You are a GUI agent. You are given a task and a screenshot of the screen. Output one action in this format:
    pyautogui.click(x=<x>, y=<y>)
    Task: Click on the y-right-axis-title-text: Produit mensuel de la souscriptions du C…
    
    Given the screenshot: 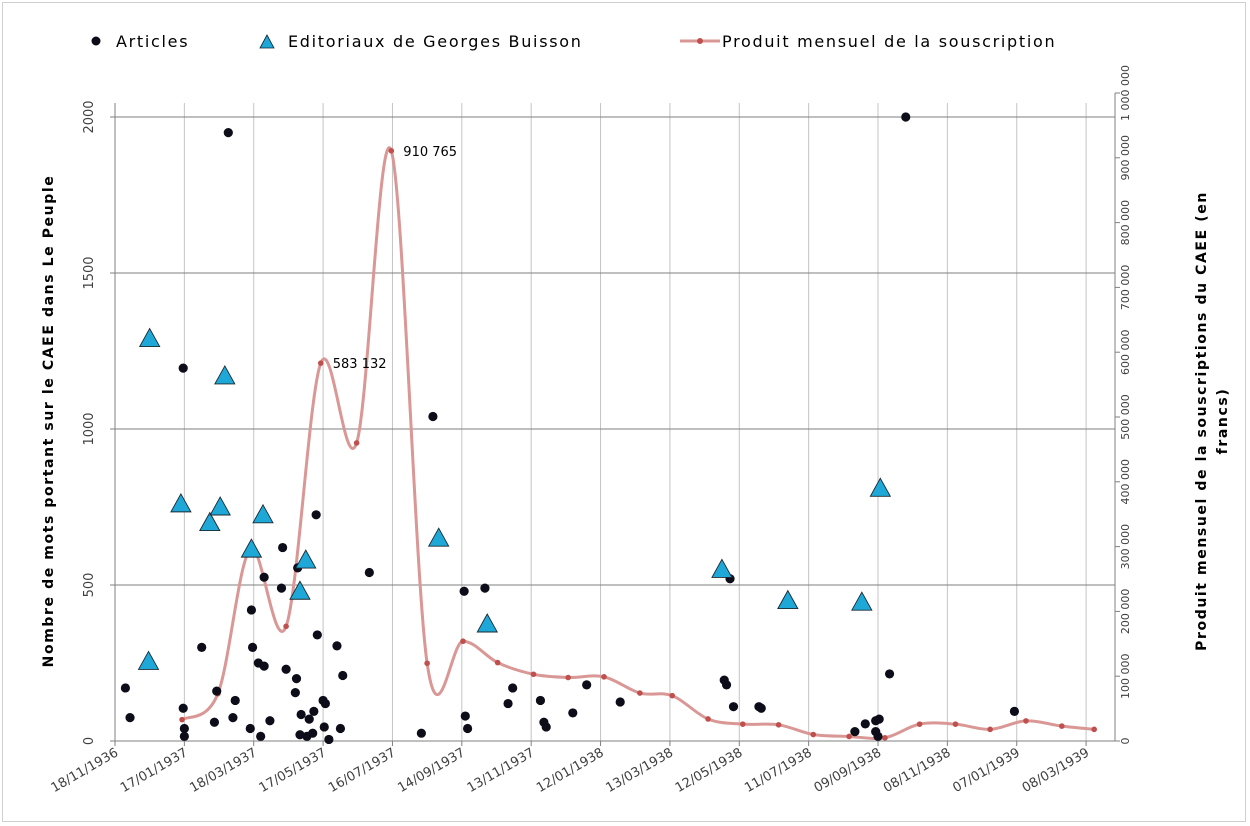 What is the action you would take?
    pyautogui.click(x=1212, y=421)
    